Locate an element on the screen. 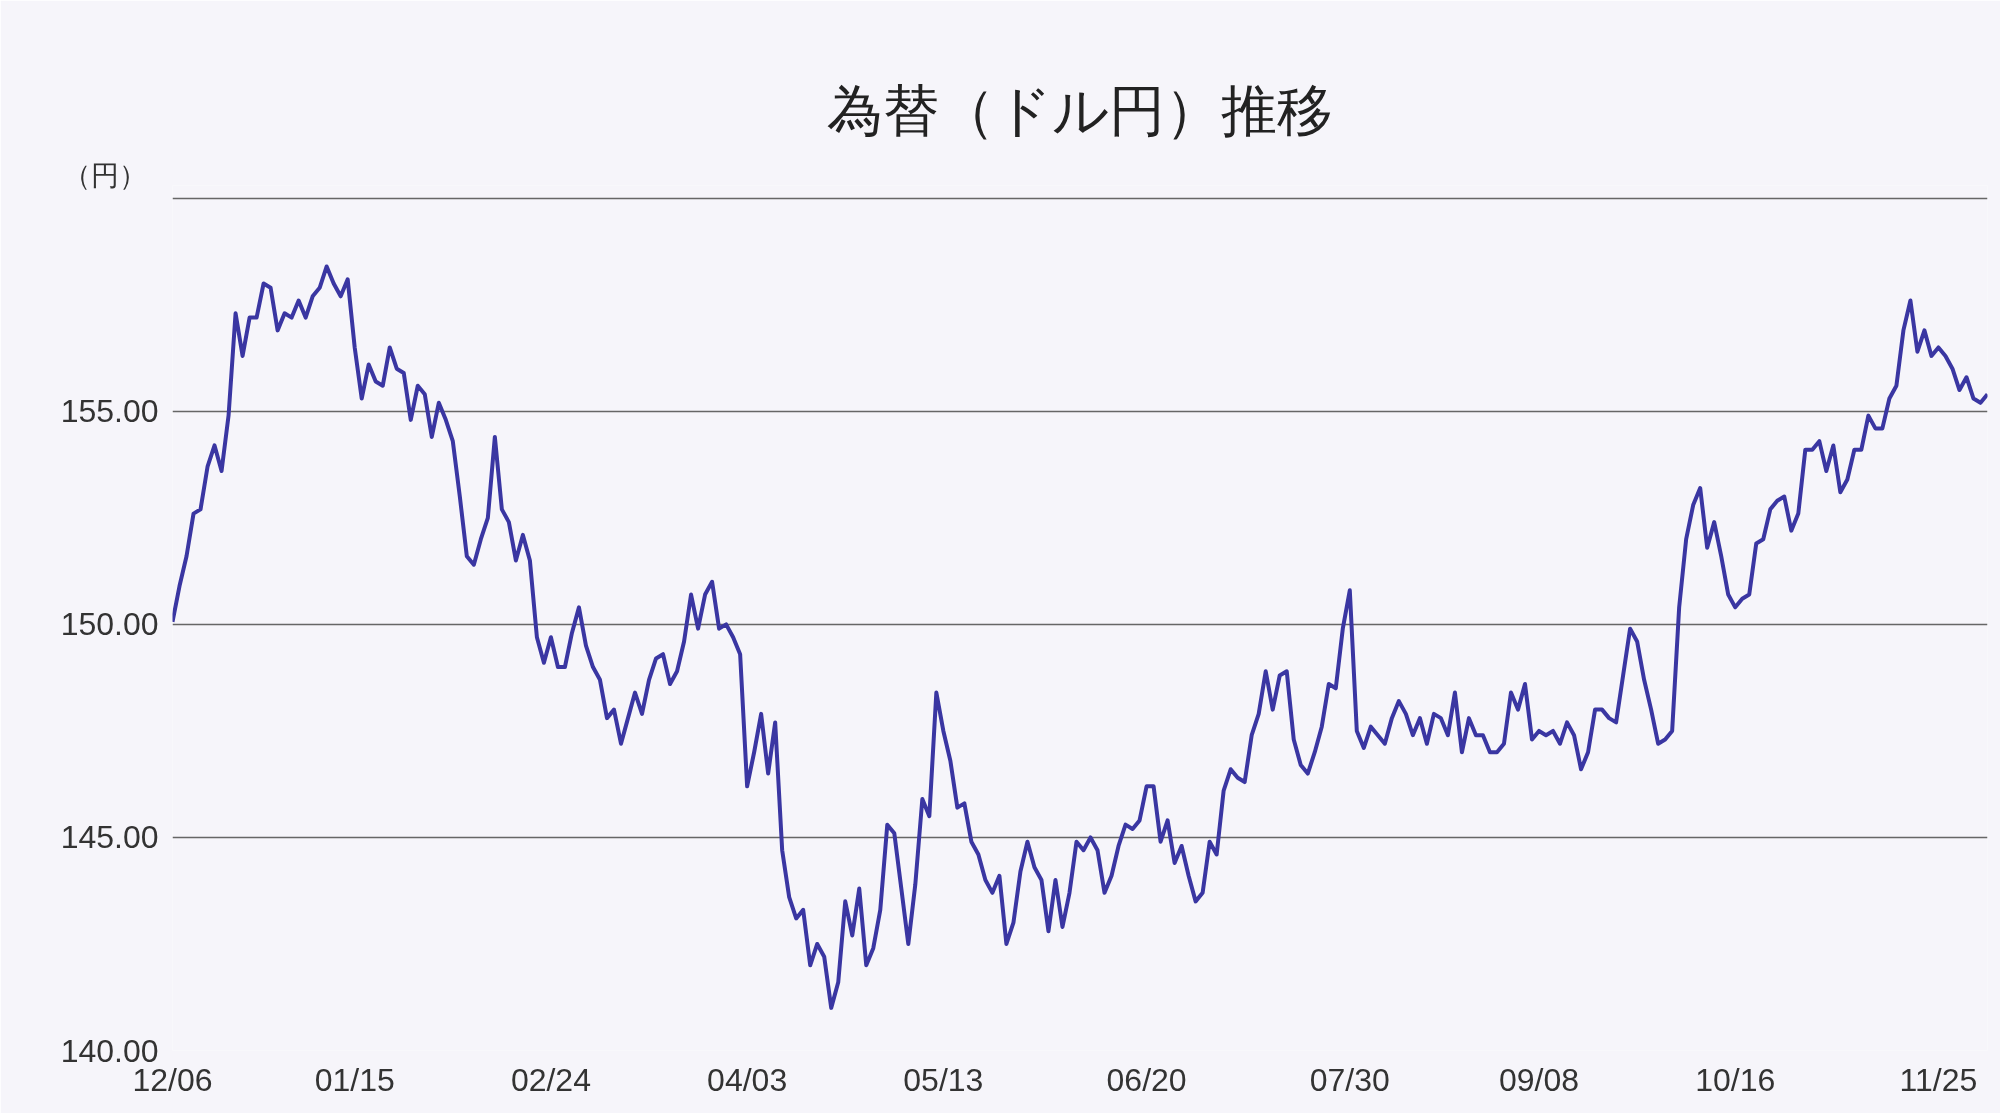 The width and height of the screenshot is (2000, 1113). x-tick-label: 07/30 is located at coordinates (1349, 1079).